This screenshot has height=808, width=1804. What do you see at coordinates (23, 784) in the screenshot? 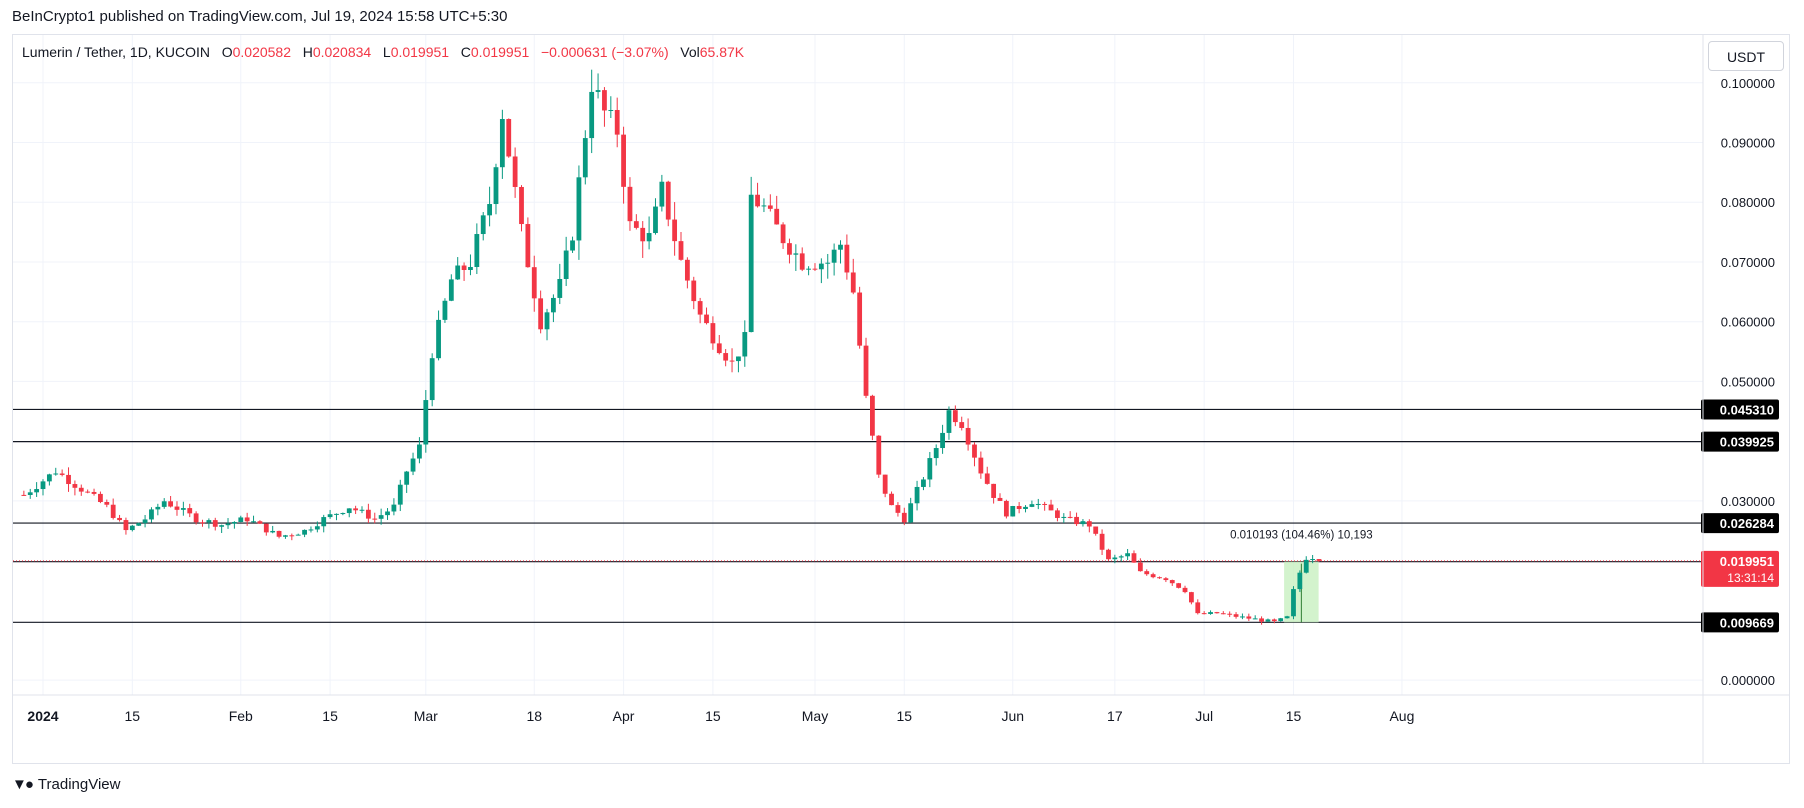
I see `tradingview-logo-icon: ▼●` at bounding box center [23, 784].